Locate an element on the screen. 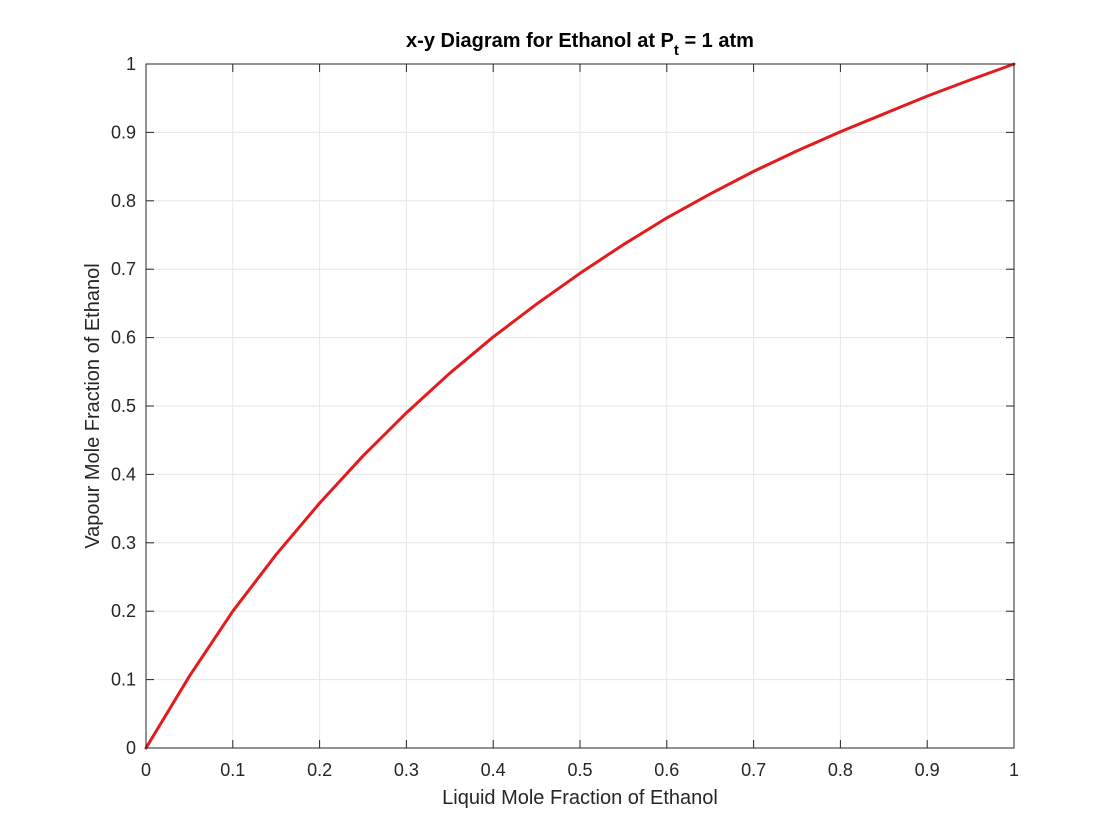  x-tick-label: 0.7 is located at coordinates (753, 770).